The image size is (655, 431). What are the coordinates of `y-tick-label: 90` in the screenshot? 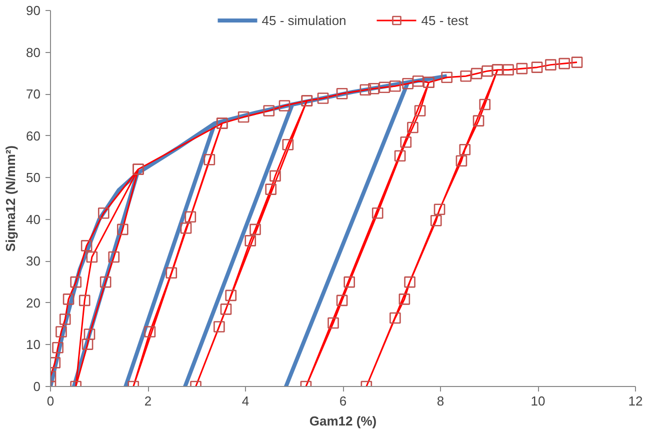 It's located at (33, 10).